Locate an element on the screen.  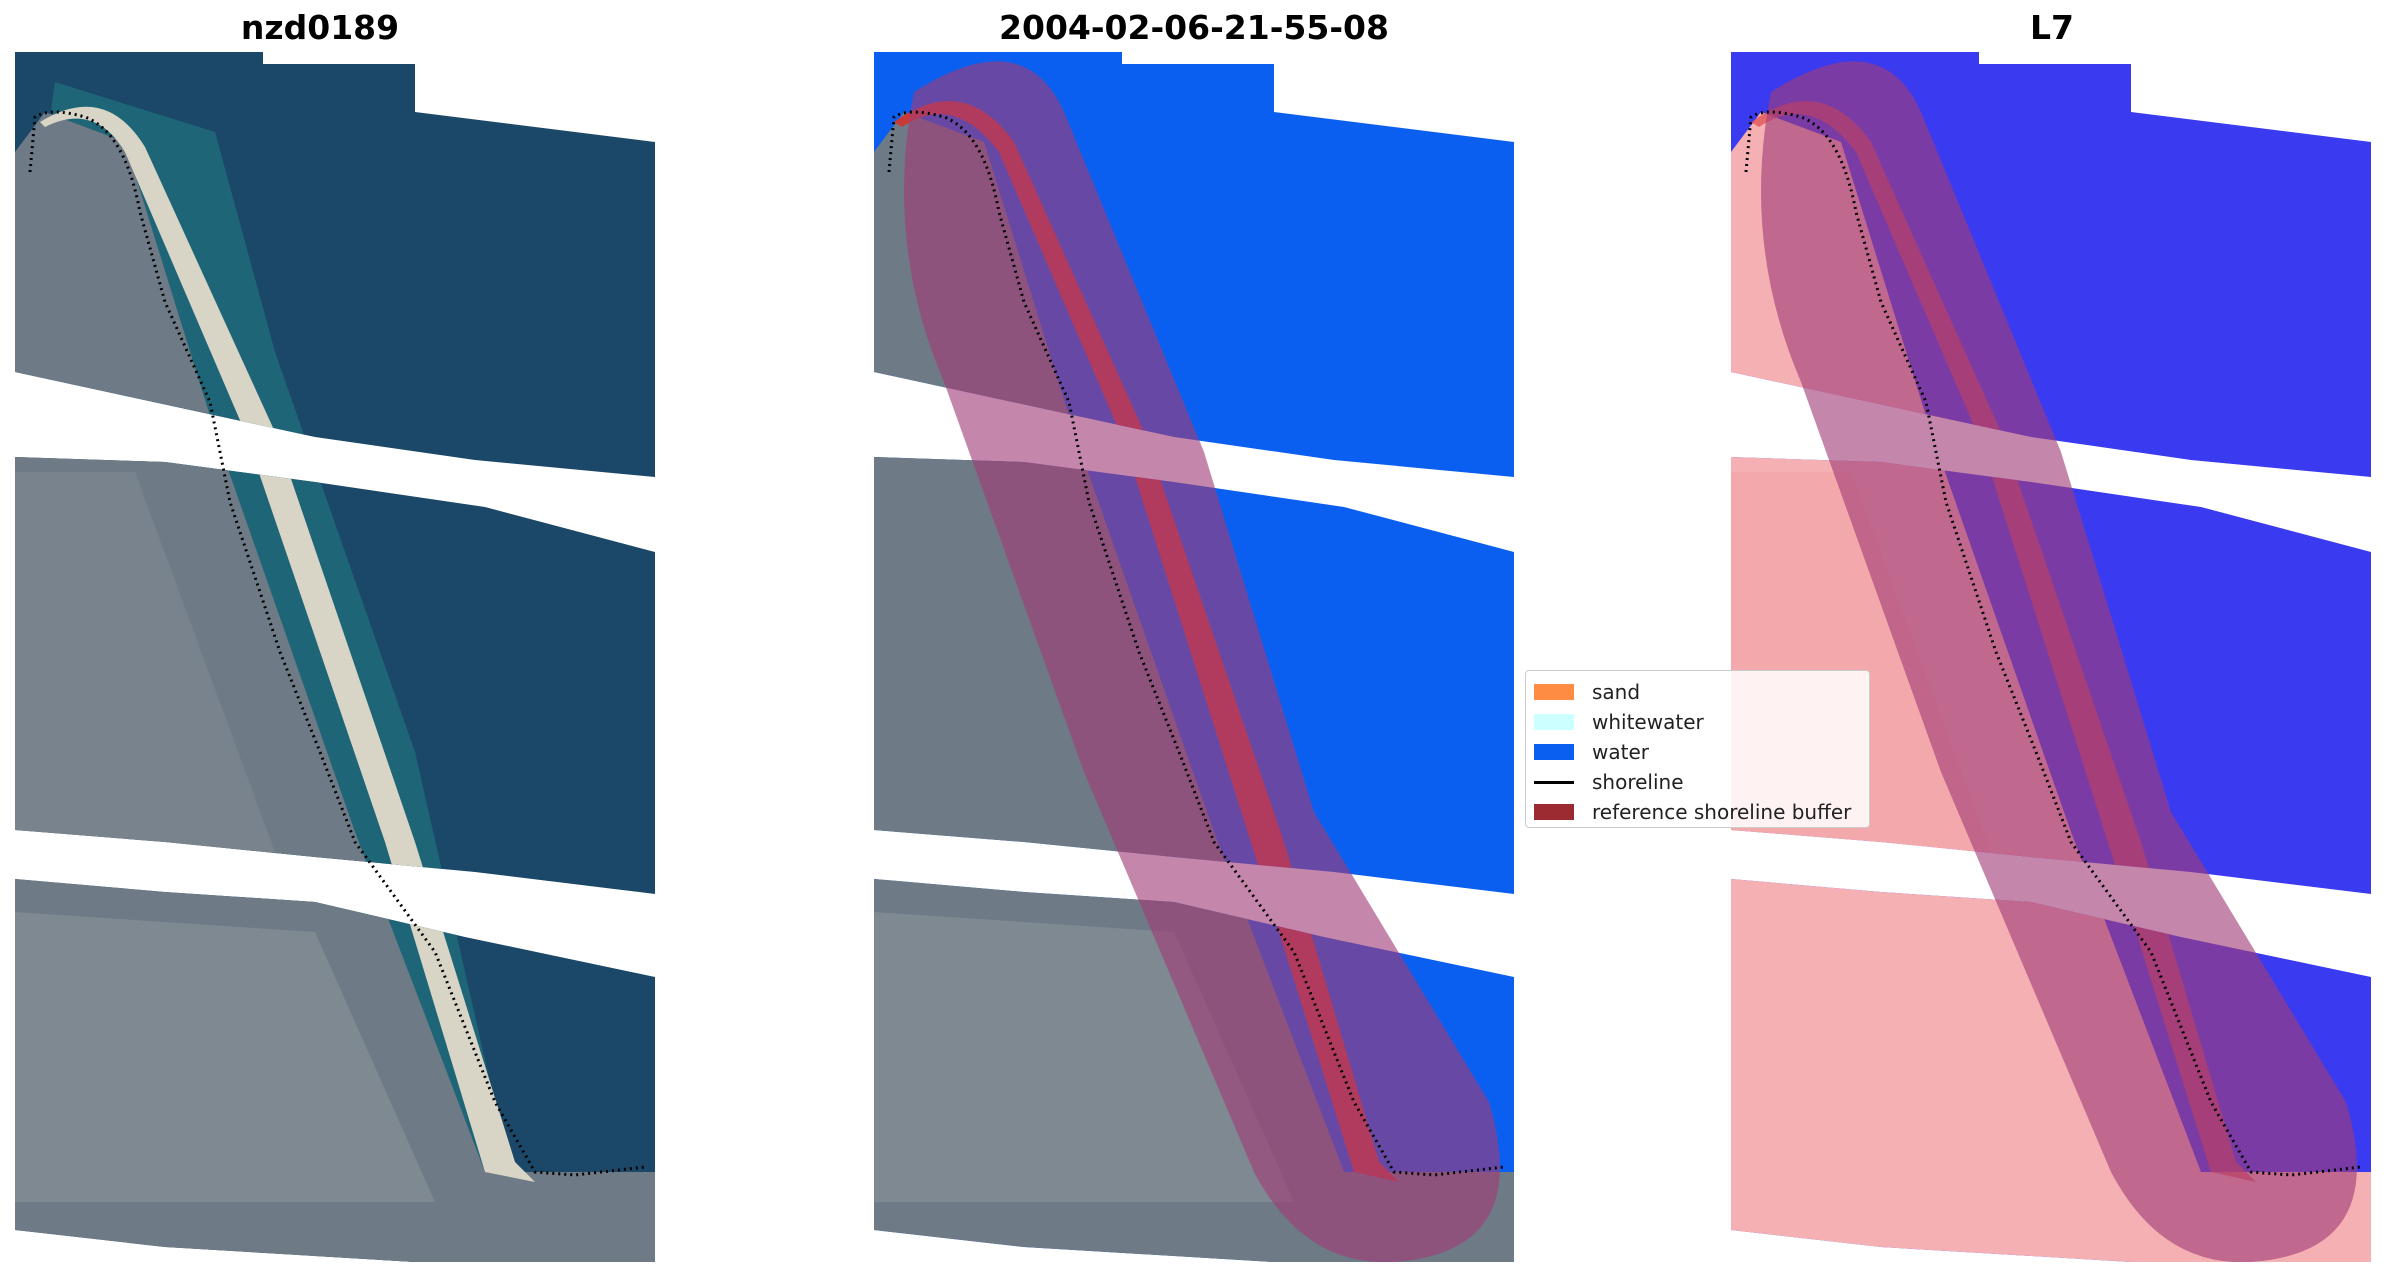
whitewater-swatch is located at coordinates (1554, 722).